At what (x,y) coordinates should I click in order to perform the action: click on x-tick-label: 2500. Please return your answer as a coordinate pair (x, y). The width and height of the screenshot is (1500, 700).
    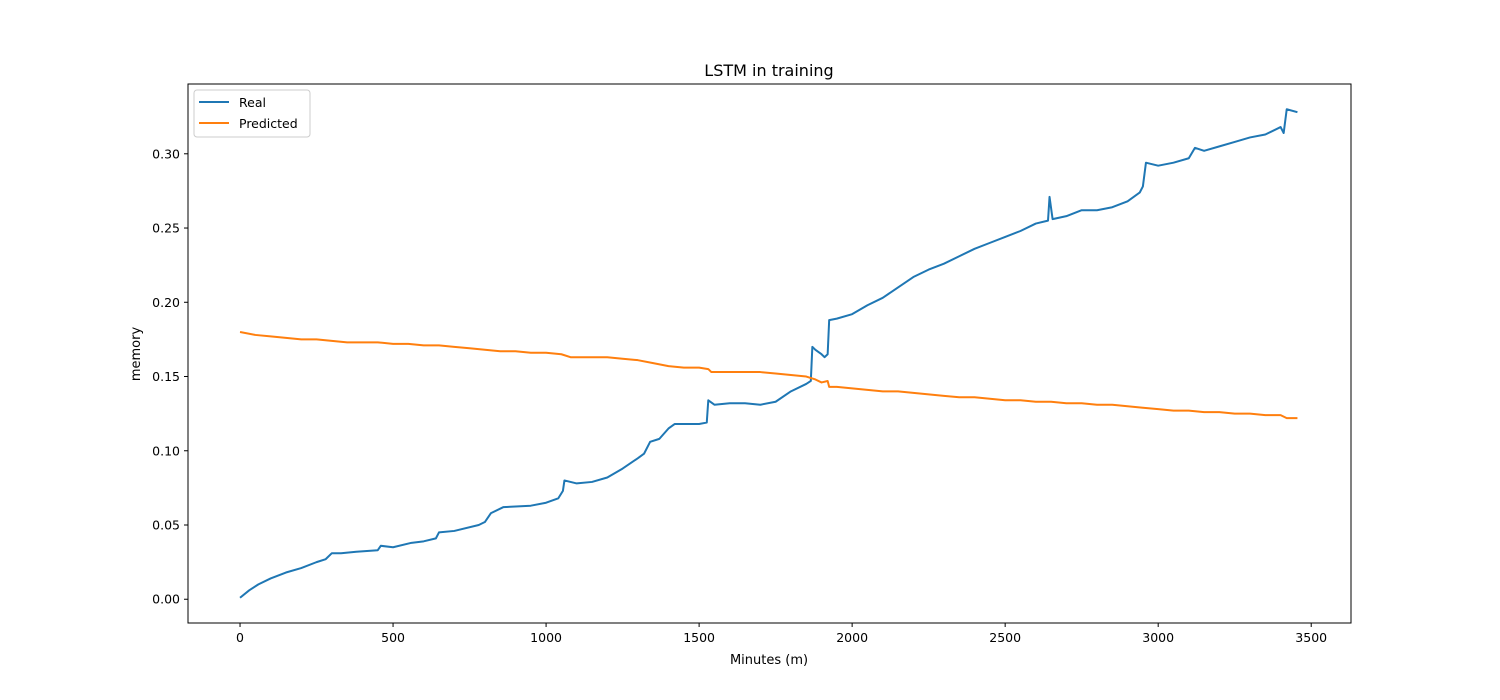
    Looking at the image, I should click on (1005, 637).